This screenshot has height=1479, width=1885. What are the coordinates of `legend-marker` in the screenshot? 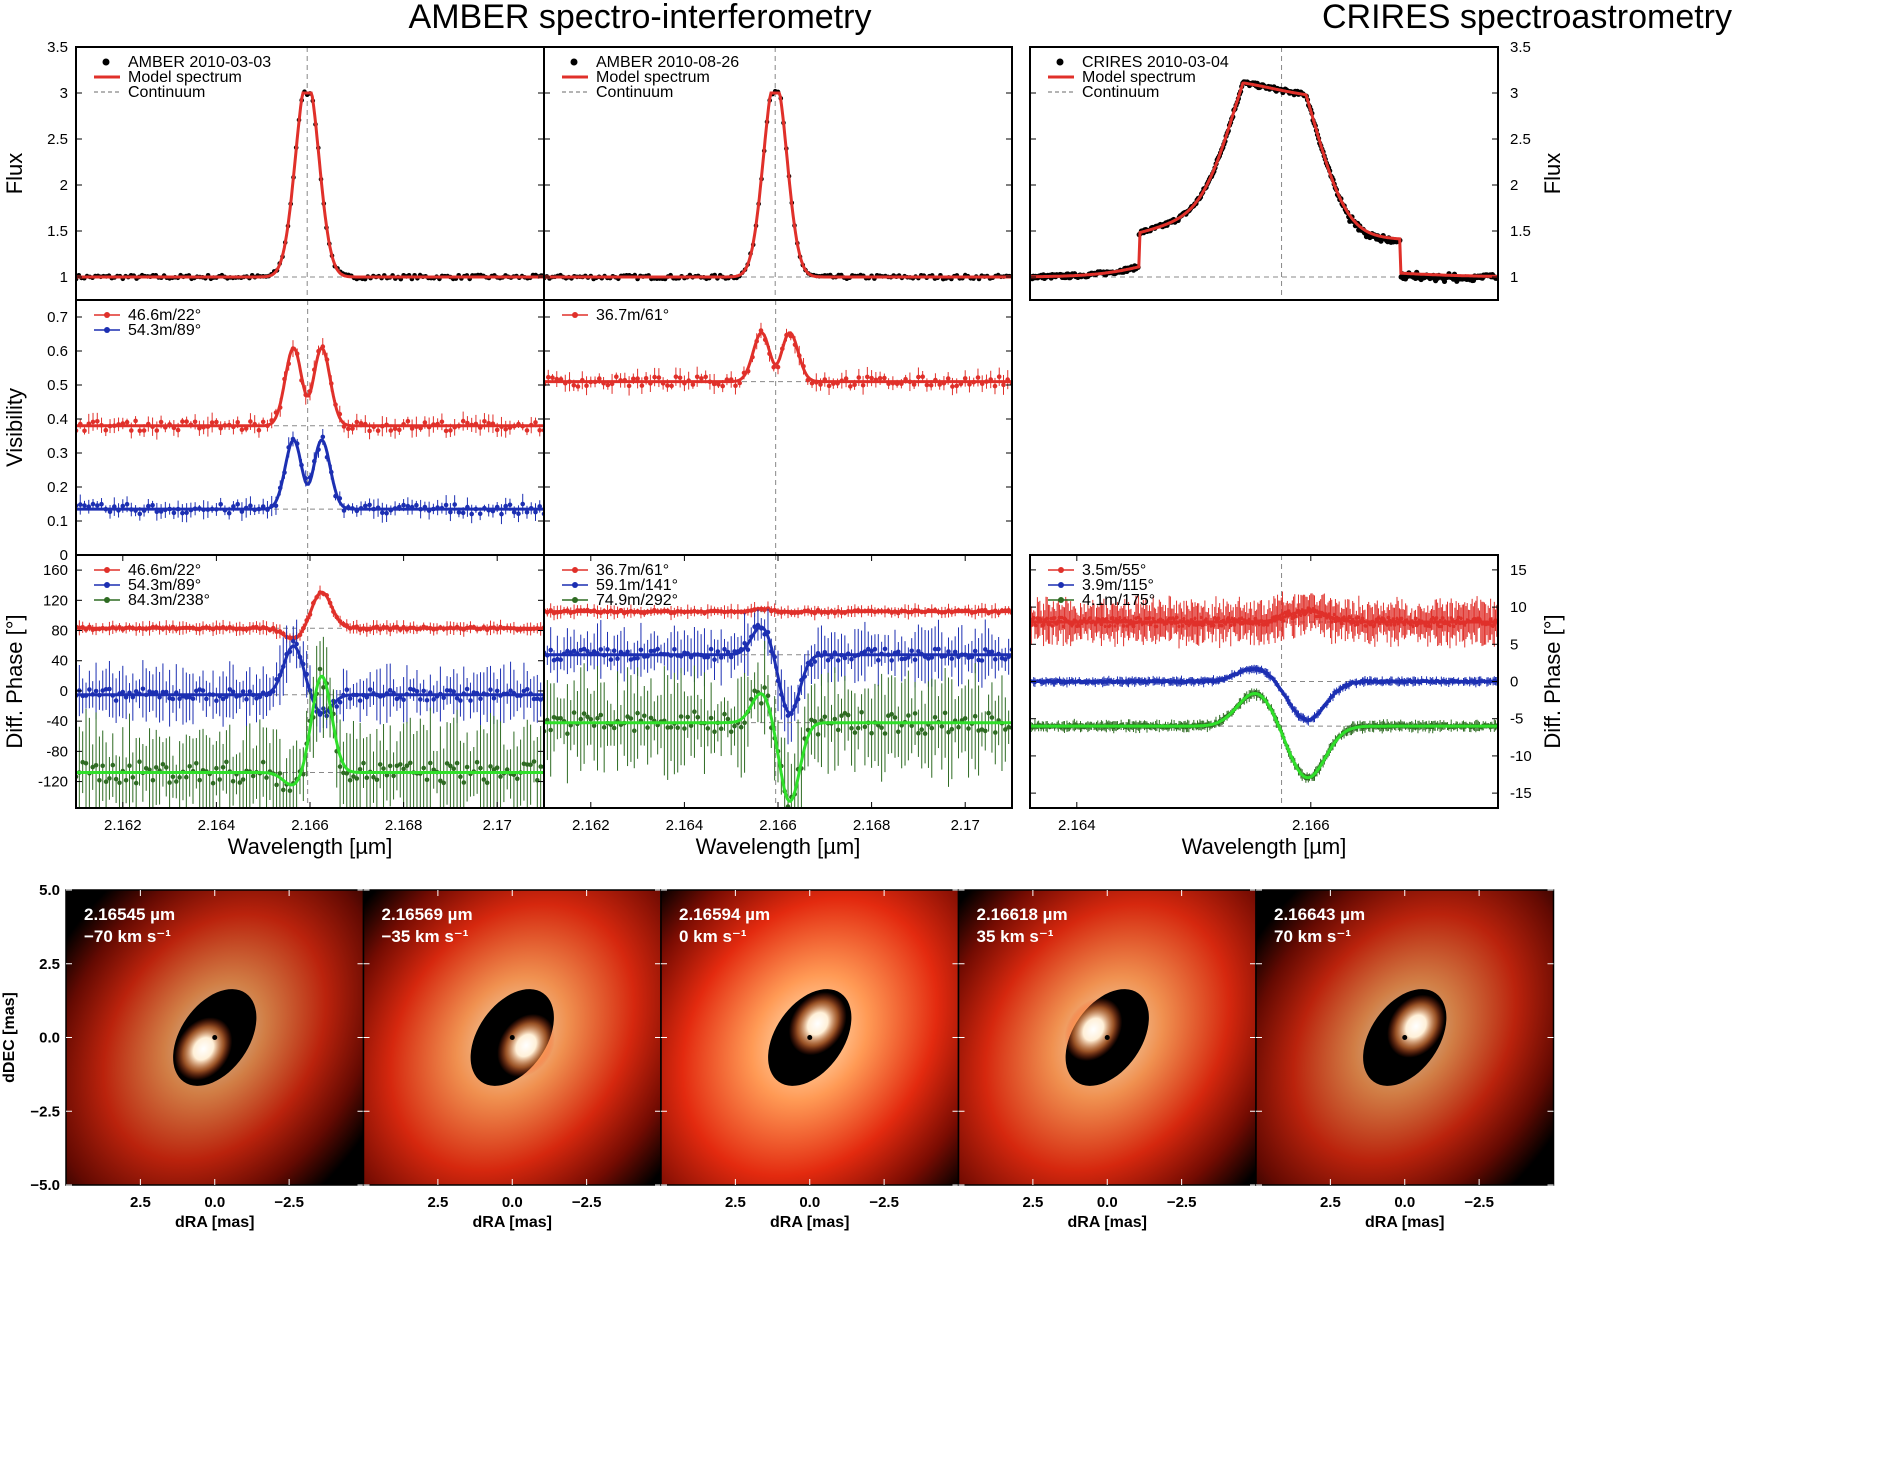 It's located at (1060, 62).